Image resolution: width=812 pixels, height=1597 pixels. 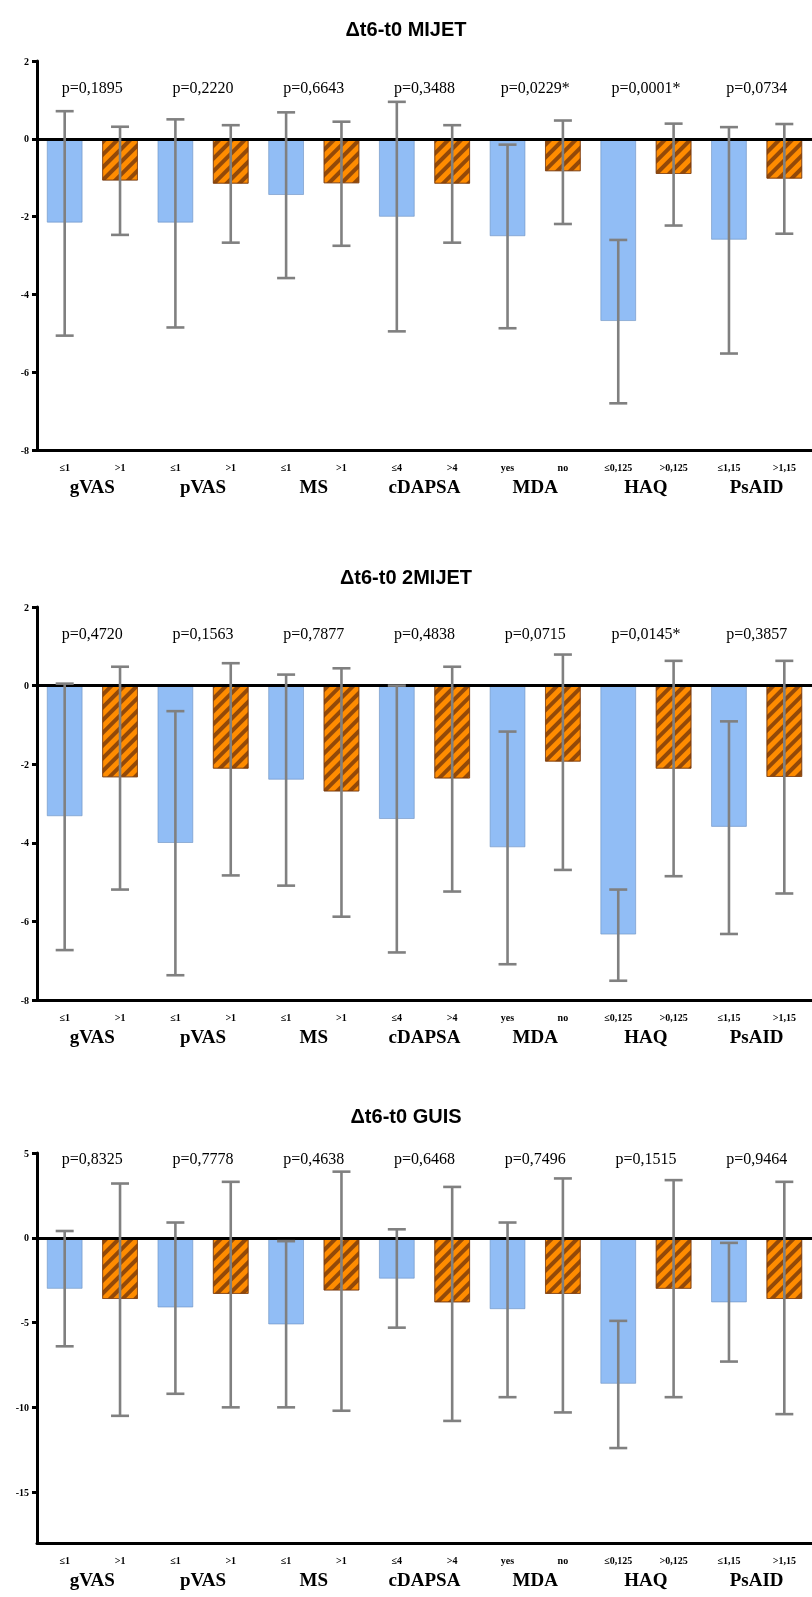 I want to click on annotation: p=0,3488, so click(x=424, y=87).